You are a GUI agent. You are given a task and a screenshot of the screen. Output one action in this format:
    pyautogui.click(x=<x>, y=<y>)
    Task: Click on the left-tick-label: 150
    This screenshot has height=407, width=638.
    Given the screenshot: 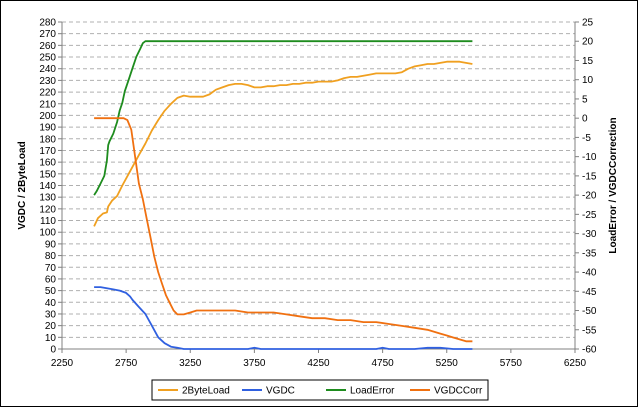 What is the action you would take?
    pyautogui.click(x=47, y=174)
    